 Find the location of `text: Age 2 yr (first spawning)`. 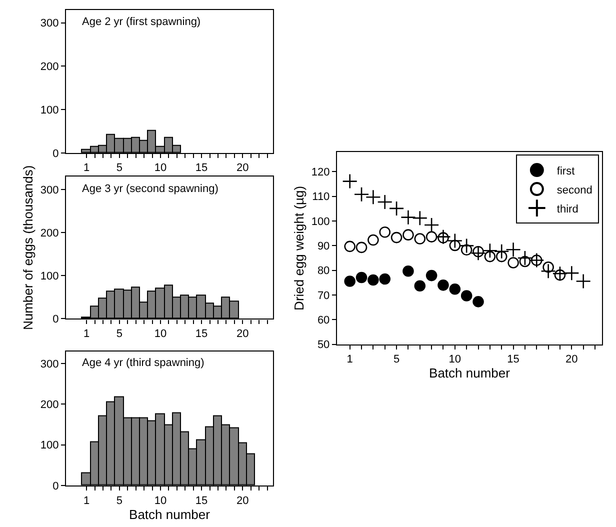

text: Age 2 yr (first spawning) is located at coordinates (141, 22).